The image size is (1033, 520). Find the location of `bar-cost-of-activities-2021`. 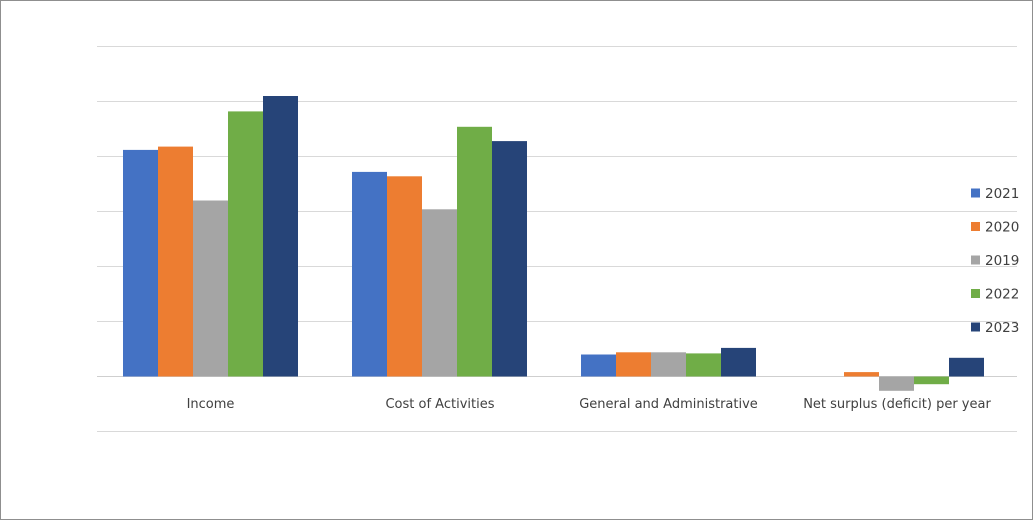

bar-cost-of-activities-2021 is located at coordinates (369, 274).